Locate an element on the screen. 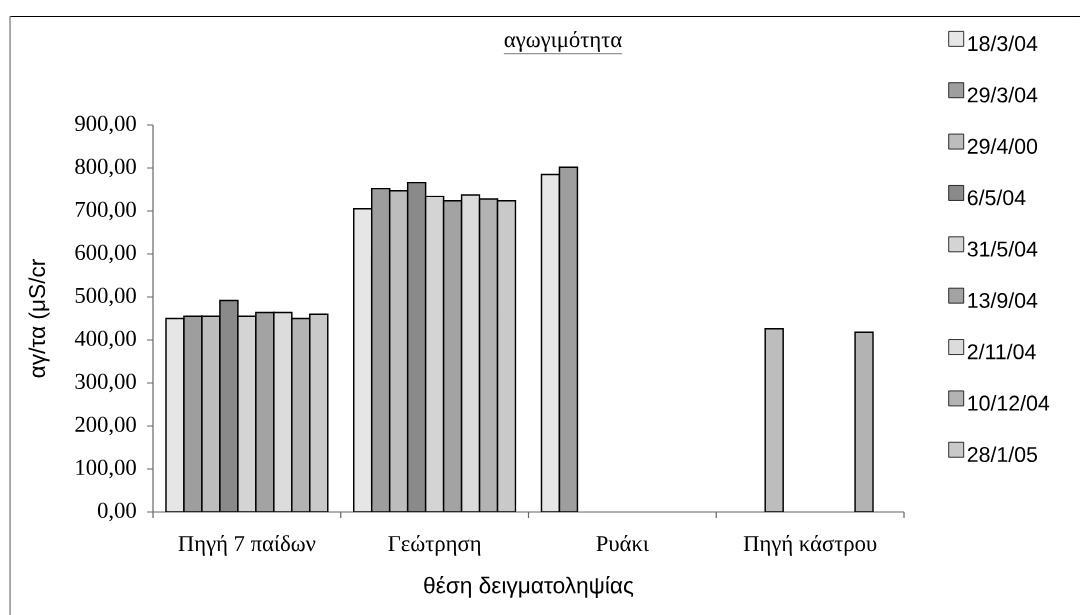  y-tick-label: 100,00 is located at coordinates (106, 469).